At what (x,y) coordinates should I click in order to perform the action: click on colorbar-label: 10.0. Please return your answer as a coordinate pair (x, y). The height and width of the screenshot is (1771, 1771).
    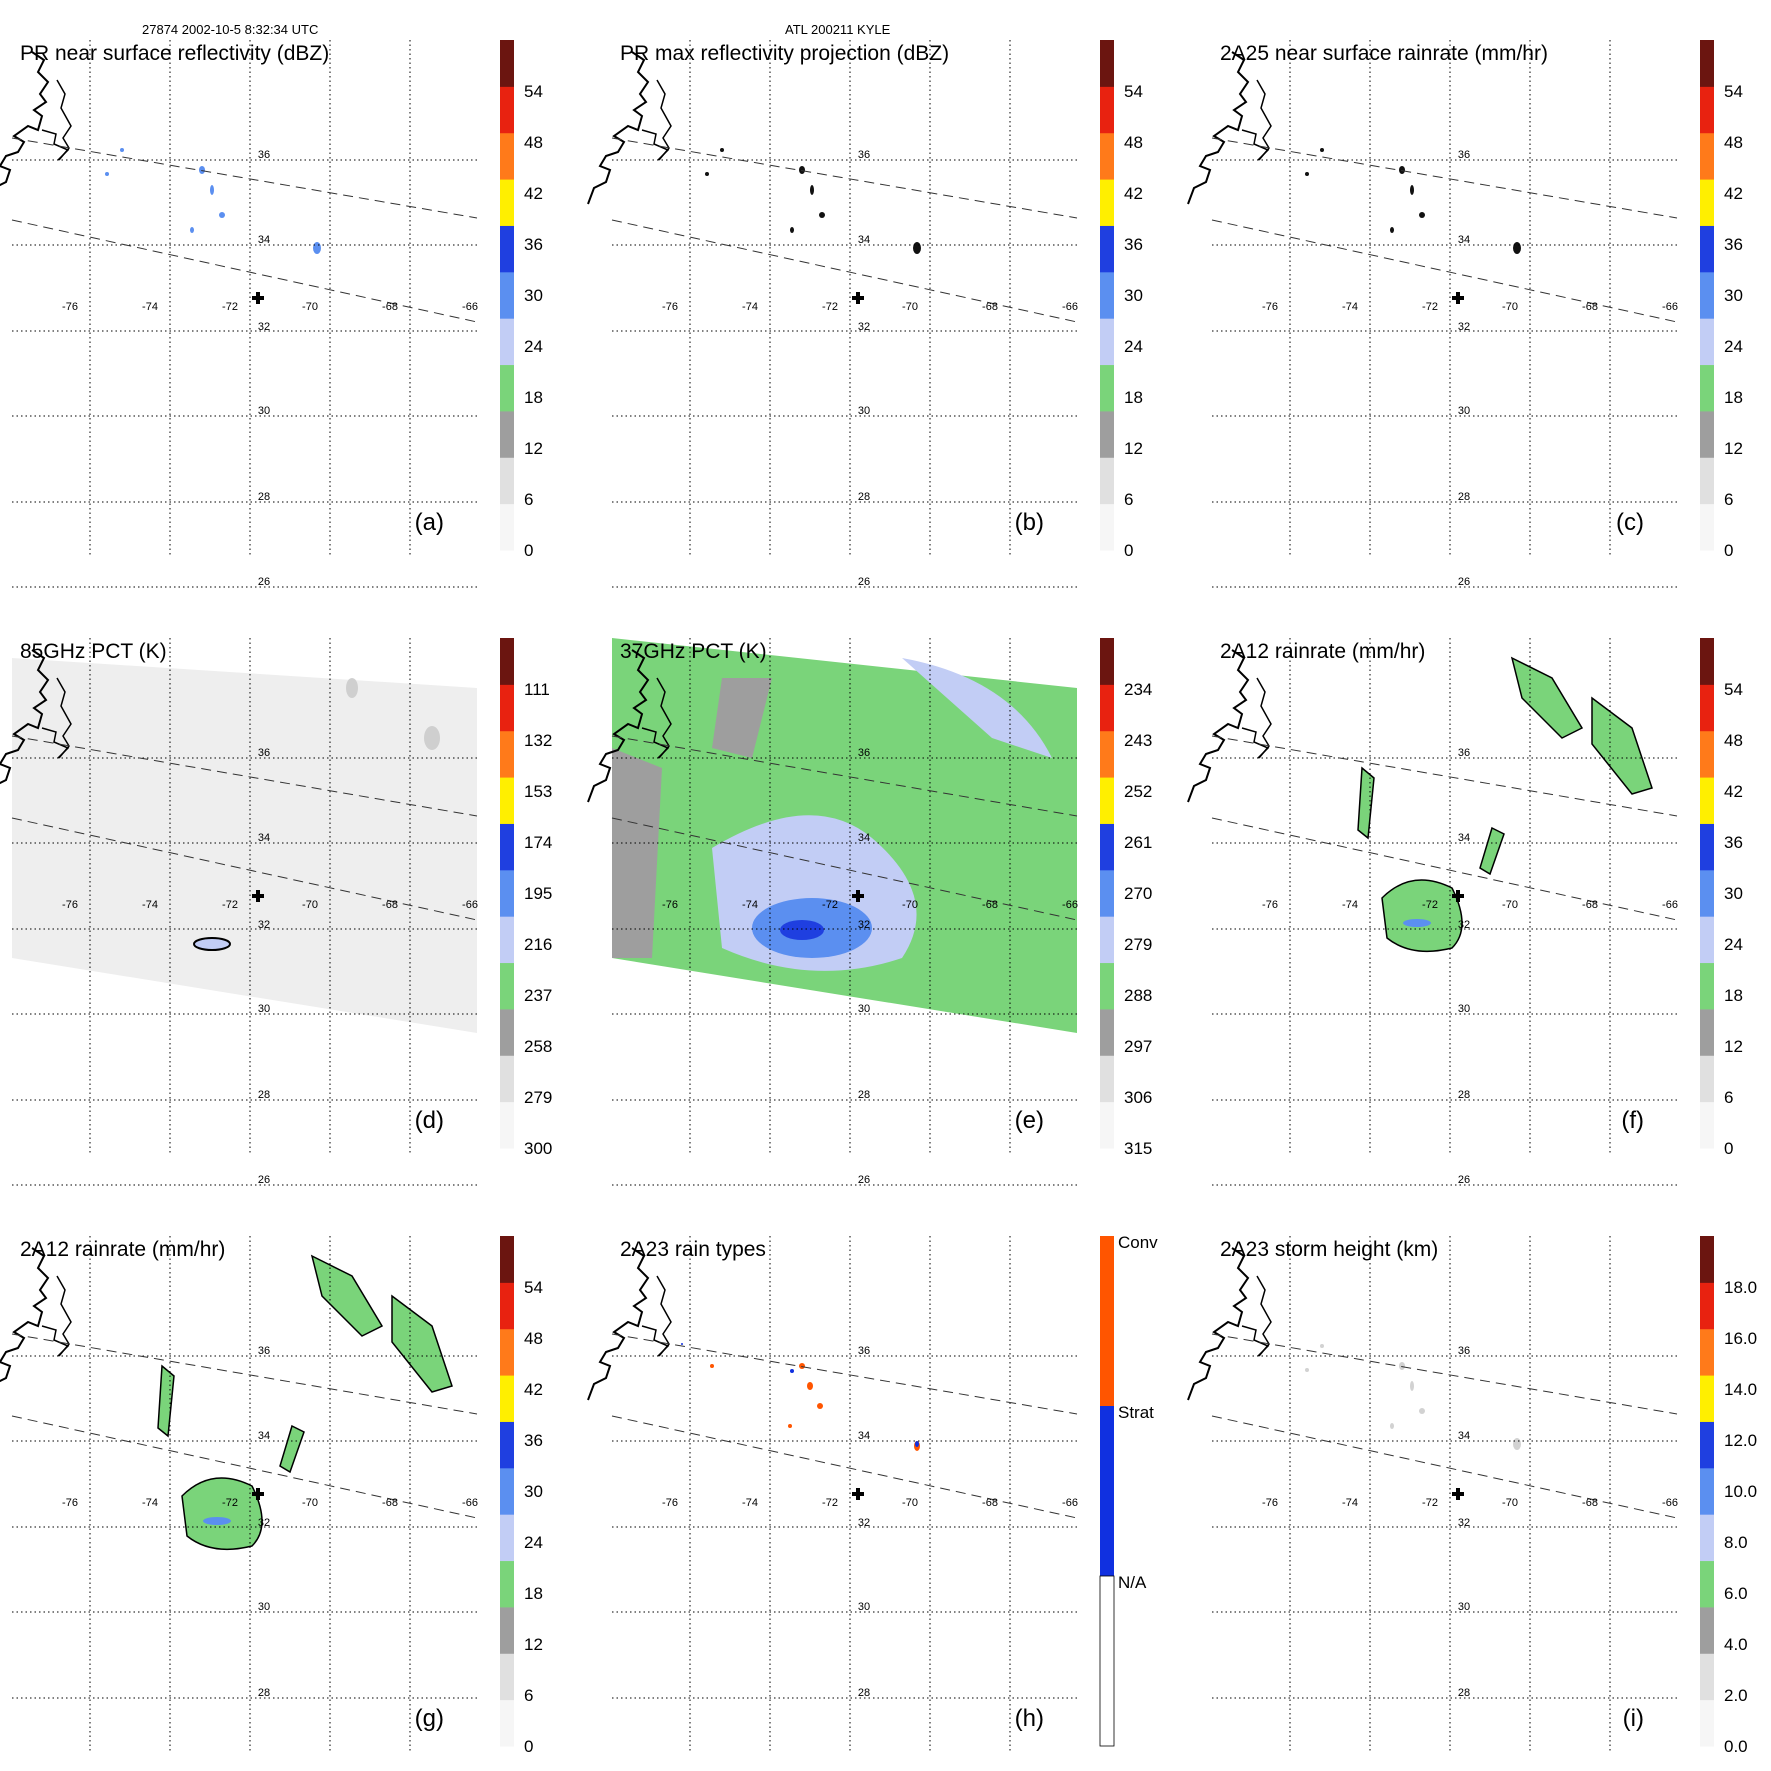
    Looking at the image, I should click on (1740, 1491).